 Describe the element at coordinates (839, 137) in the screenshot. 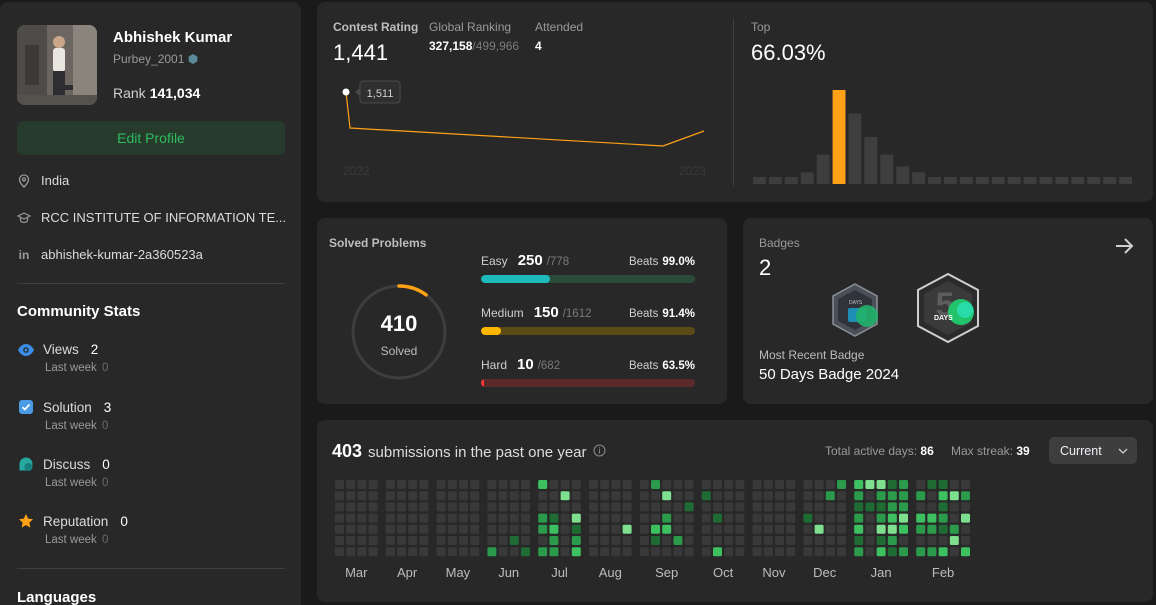

I see `histogram-bar-highlight` at that location.